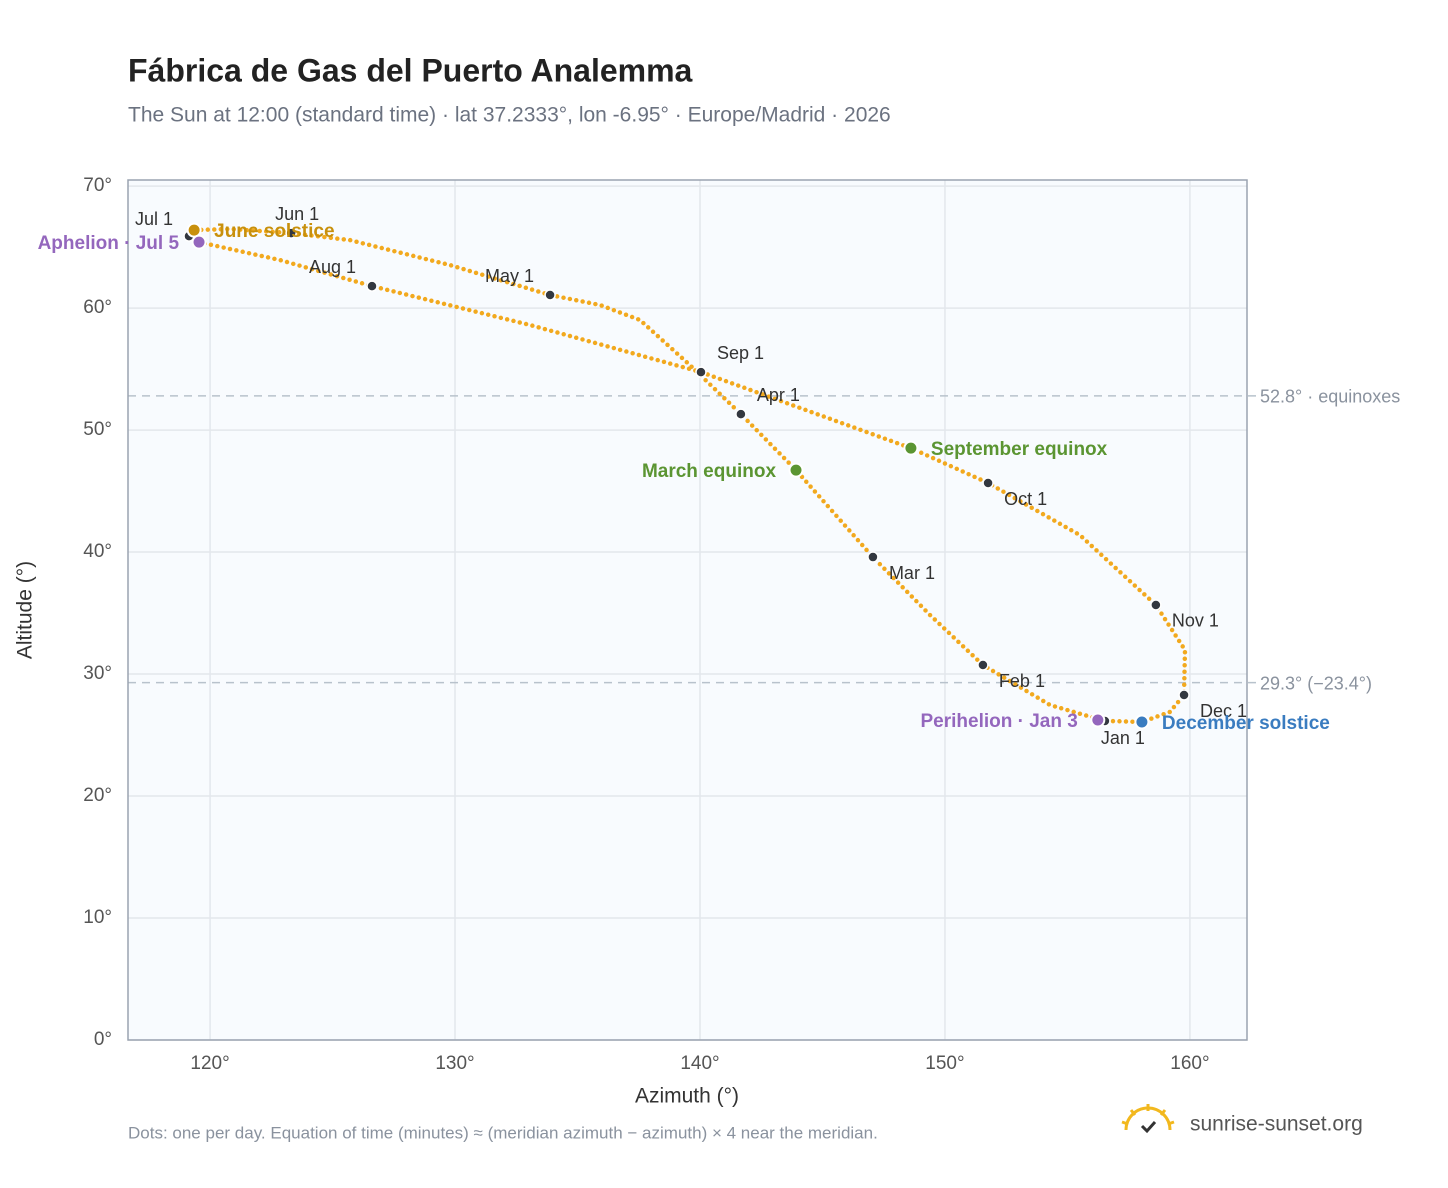 This screenshot has height=1188, width=1448. I want to click on y-axis-label: Altitude (°), so click(25, 610).